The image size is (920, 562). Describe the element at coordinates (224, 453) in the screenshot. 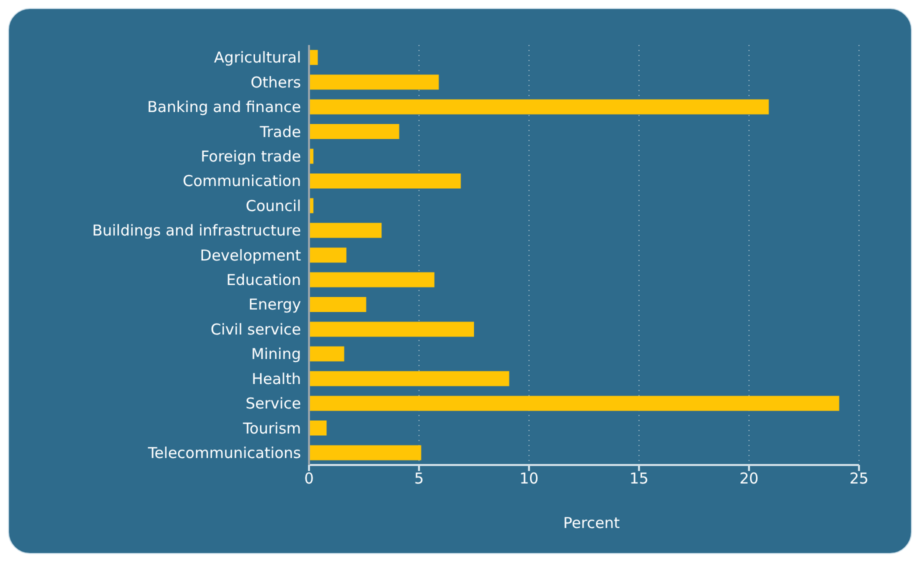

I see `y-tick-label: Telecommunications` at that location.